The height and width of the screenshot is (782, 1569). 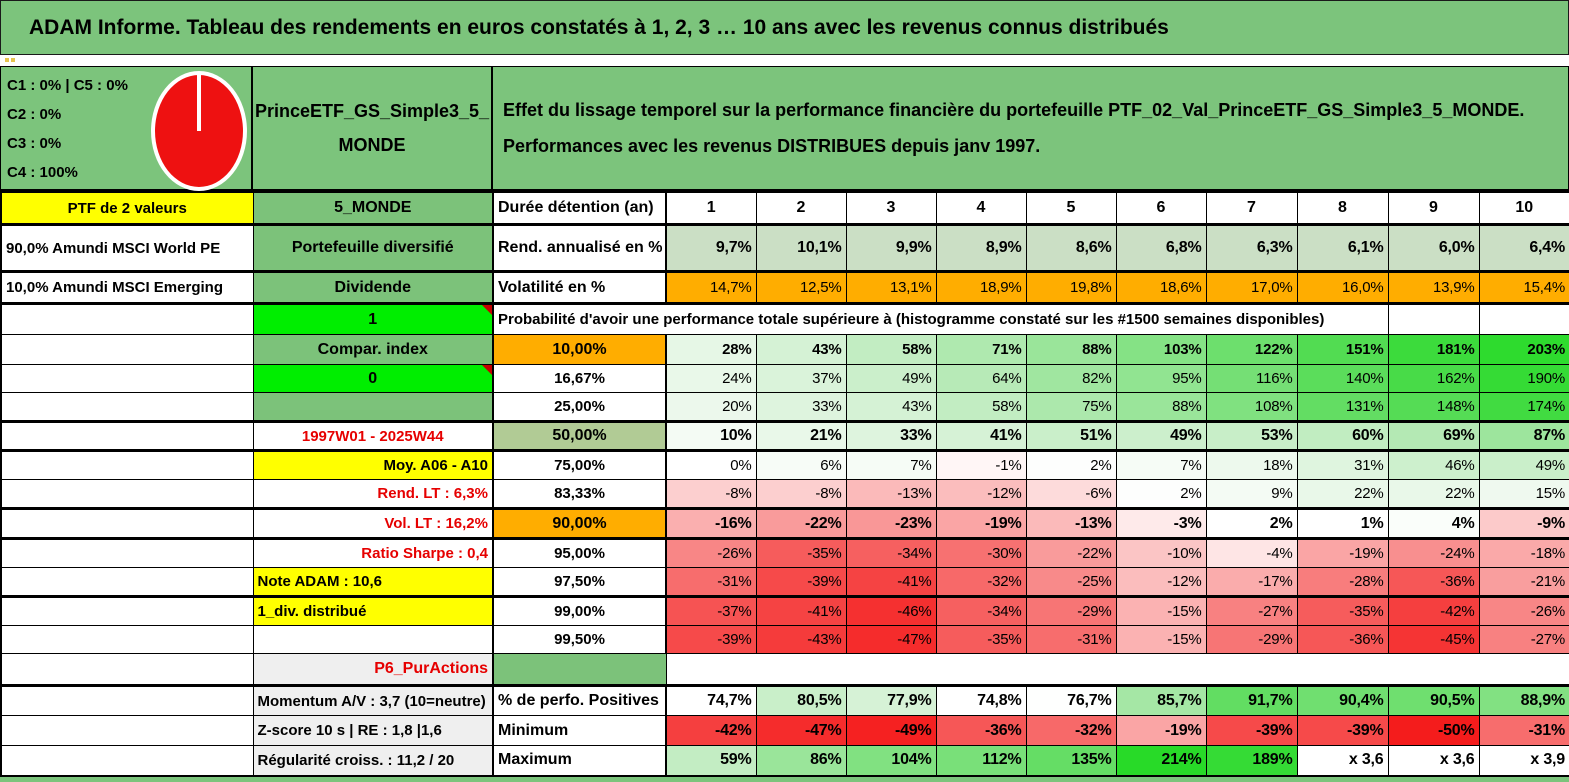 I want to click on data-cell: -41%, so click(x=801, y=610).